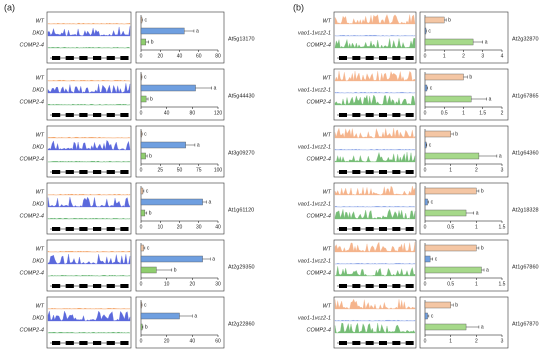 This screenshot has width=550, height=355. Describe the element at coordinates (241, 210) in the screenshot. I see `gene-label: At1g61120` at that location.